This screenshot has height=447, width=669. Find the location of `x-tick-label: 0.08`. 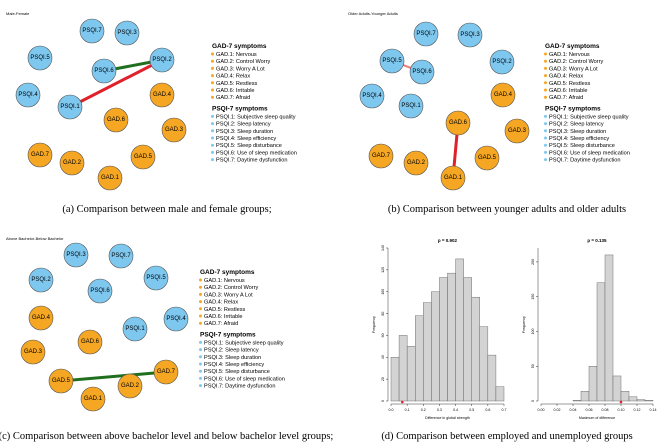

x-tick-label: 0.08 is located at coordinates (605, 410).